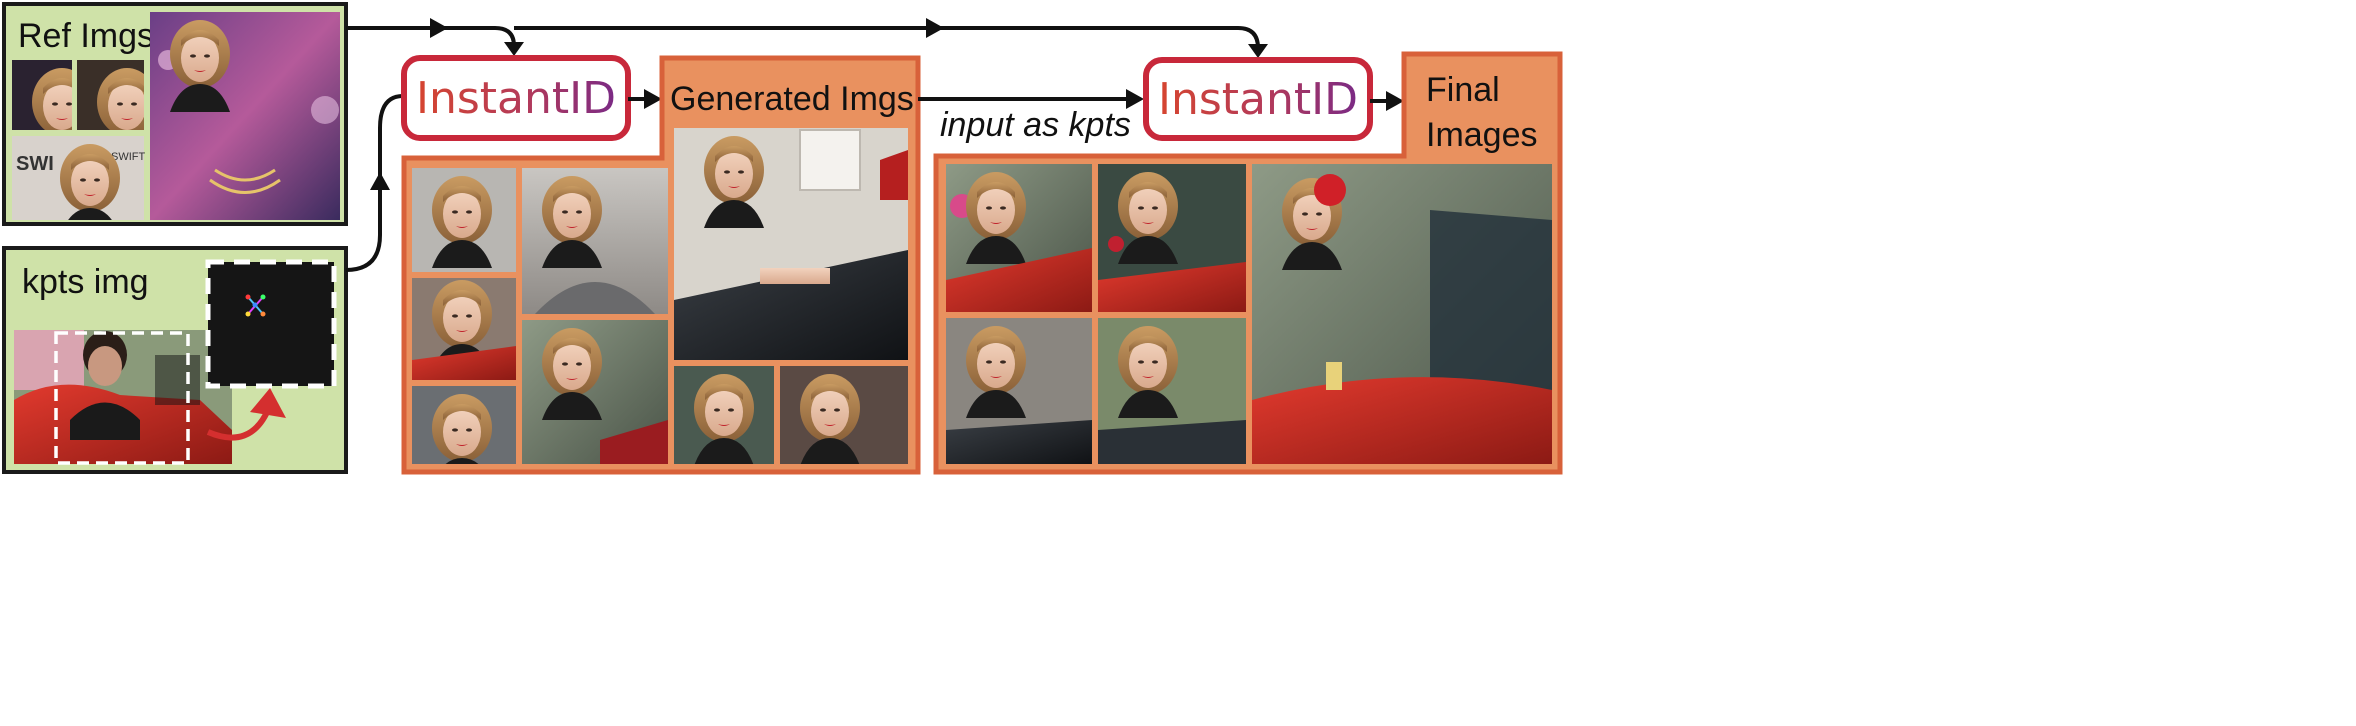 The width and height of the screenshot is (2356, 726). Describe the element at coordinates (271, 324) in the screenshot. I see `kpts-keypoint-image` at that location.